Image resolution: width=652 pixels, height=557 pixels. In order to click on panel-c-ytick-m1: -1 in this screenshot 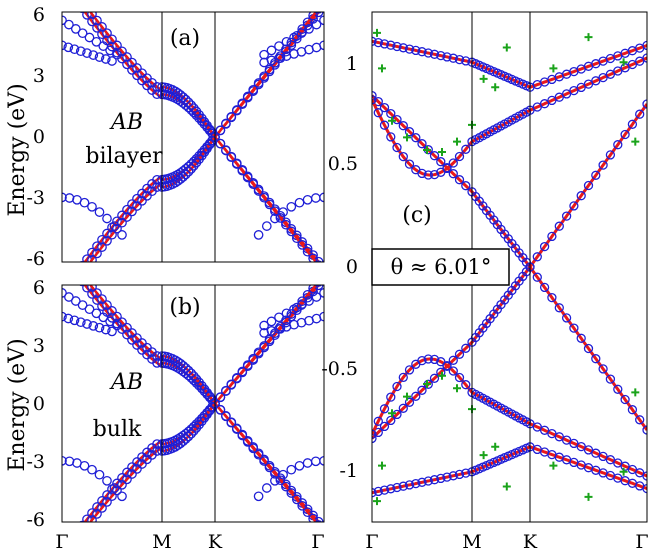, I will do `click(348, 471)`.